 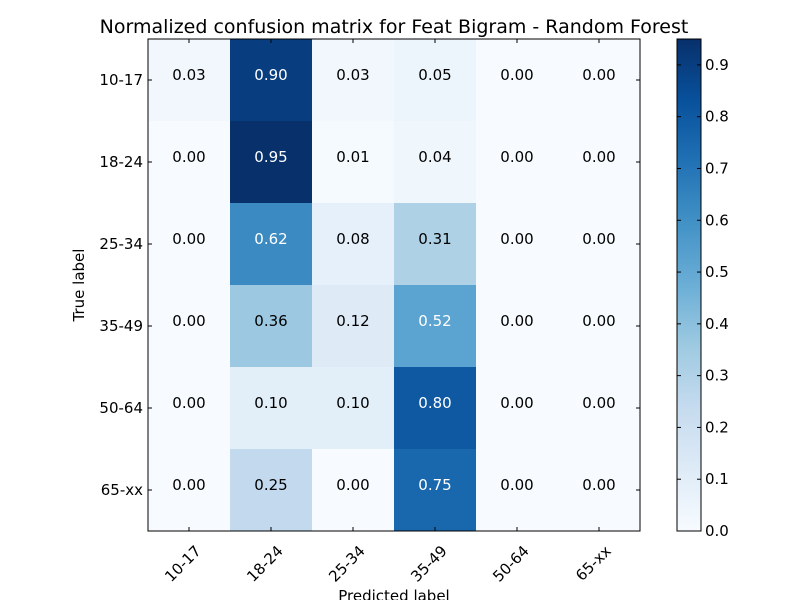 What do you see at coordinates (270, 75) in the screenshot?
I see `cell-value-label: 0.90` at bounding box center [270, 75].